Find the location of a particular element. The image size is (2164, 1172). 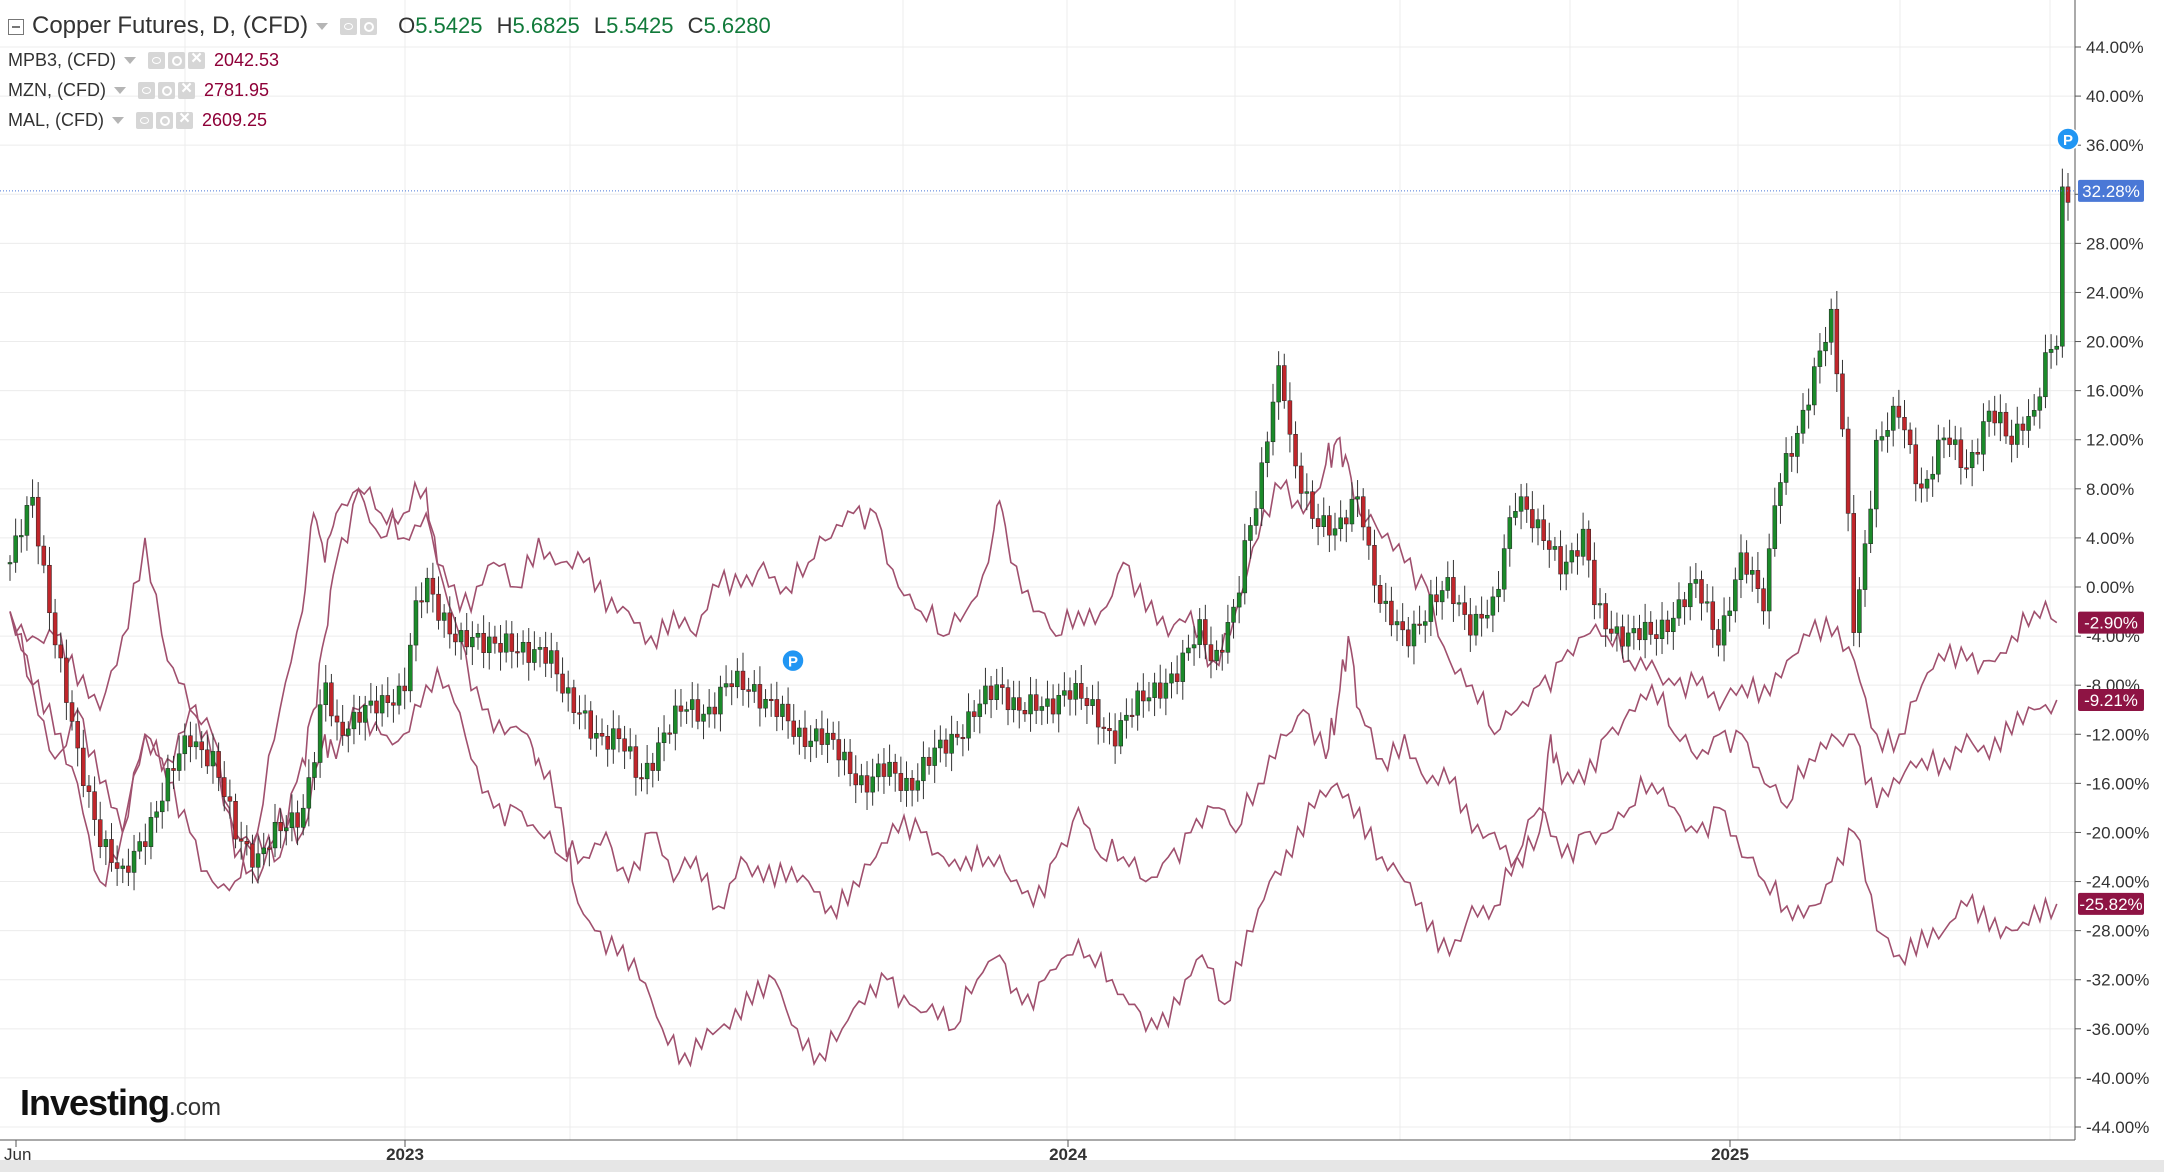

ohlc-values: O5.5425 H5.6825 L5.5425 C5.6280 is located at coordinates (584, 25).